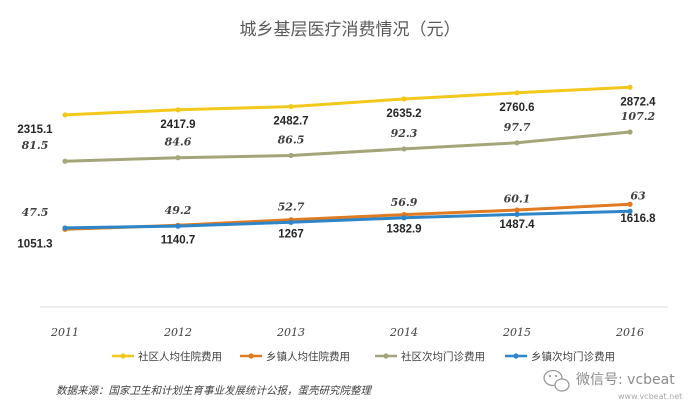  Describe the element at coordinates (214, 391) in the screenshot. I see `source-note: 数据来源：国家卫生和计划生育事业发展统计公报，蛋壳研究院整理` at that location.